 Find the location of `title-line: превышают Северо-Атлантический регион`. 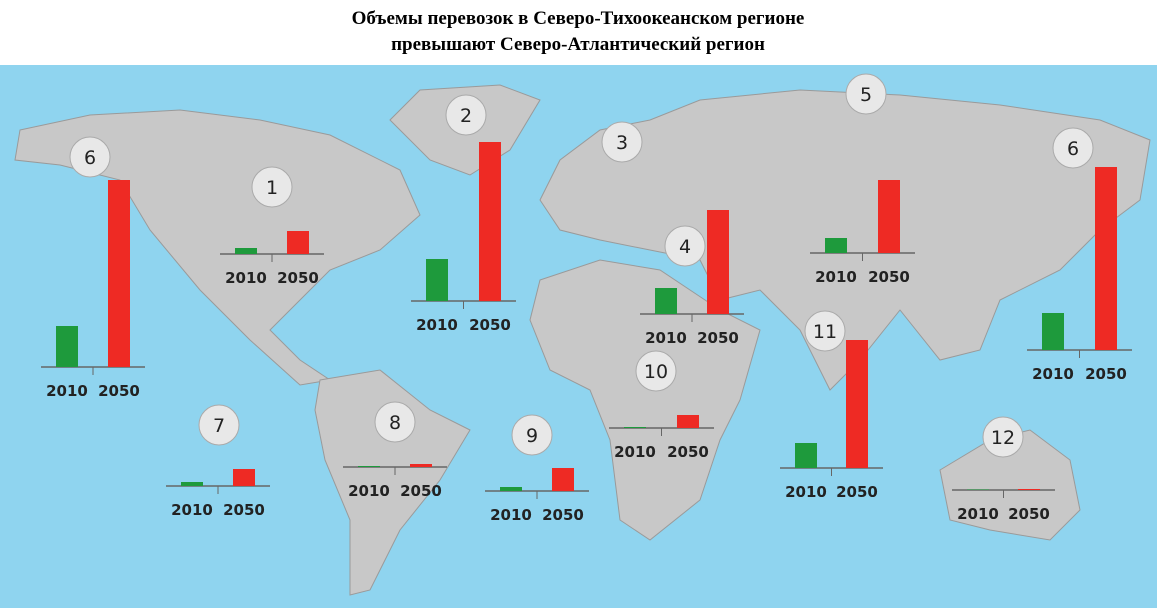

title-line: превышают Северо-Атлантический регион is located at coordinates (578, 44).